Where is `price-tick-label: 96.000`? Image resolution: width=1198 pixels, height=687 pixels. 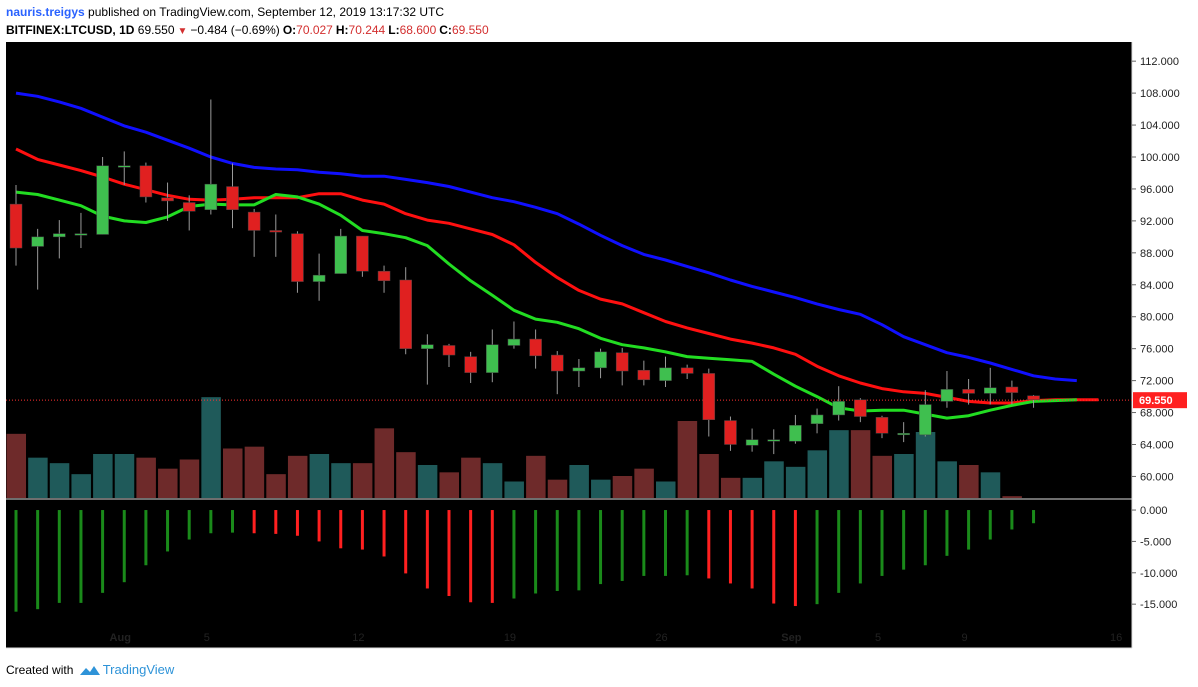
price-tick-label: 96.000 is located at coordinates (1157, 190).